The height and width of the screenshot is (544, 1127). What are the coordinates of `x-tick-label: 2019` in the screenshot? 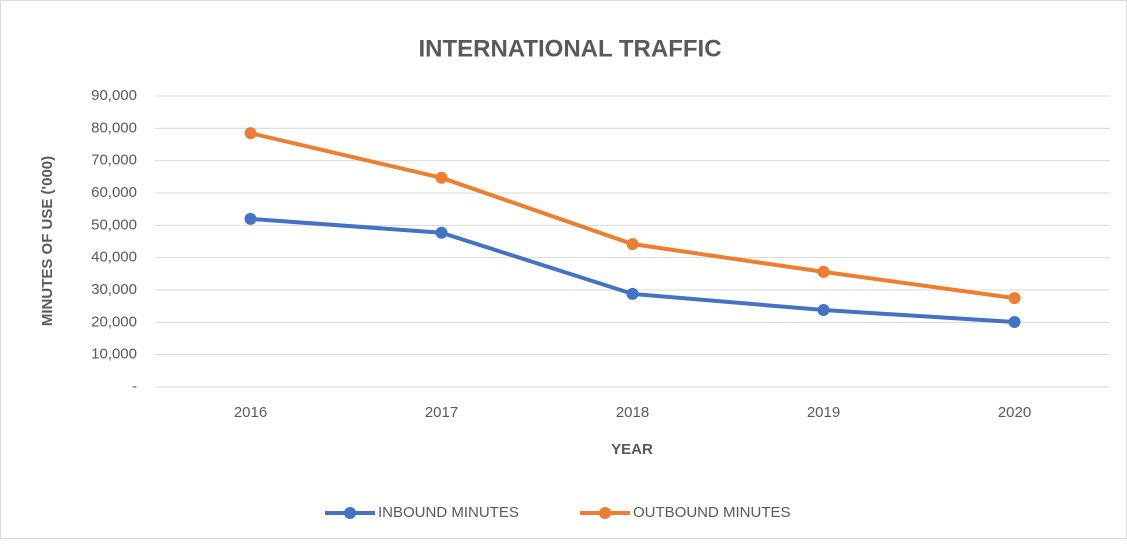 It's located at (823, 412).